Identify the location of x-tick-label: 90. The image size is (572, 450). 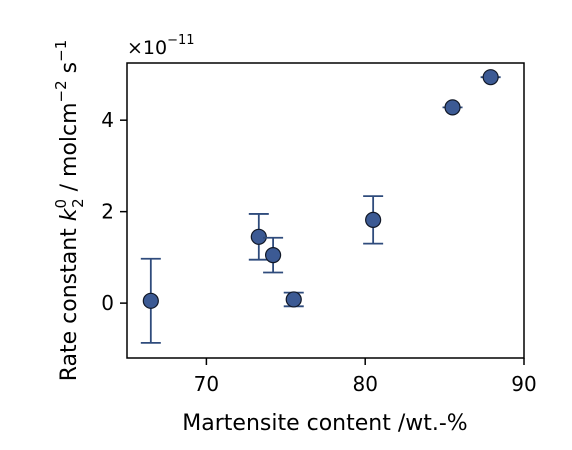
(523, 384).